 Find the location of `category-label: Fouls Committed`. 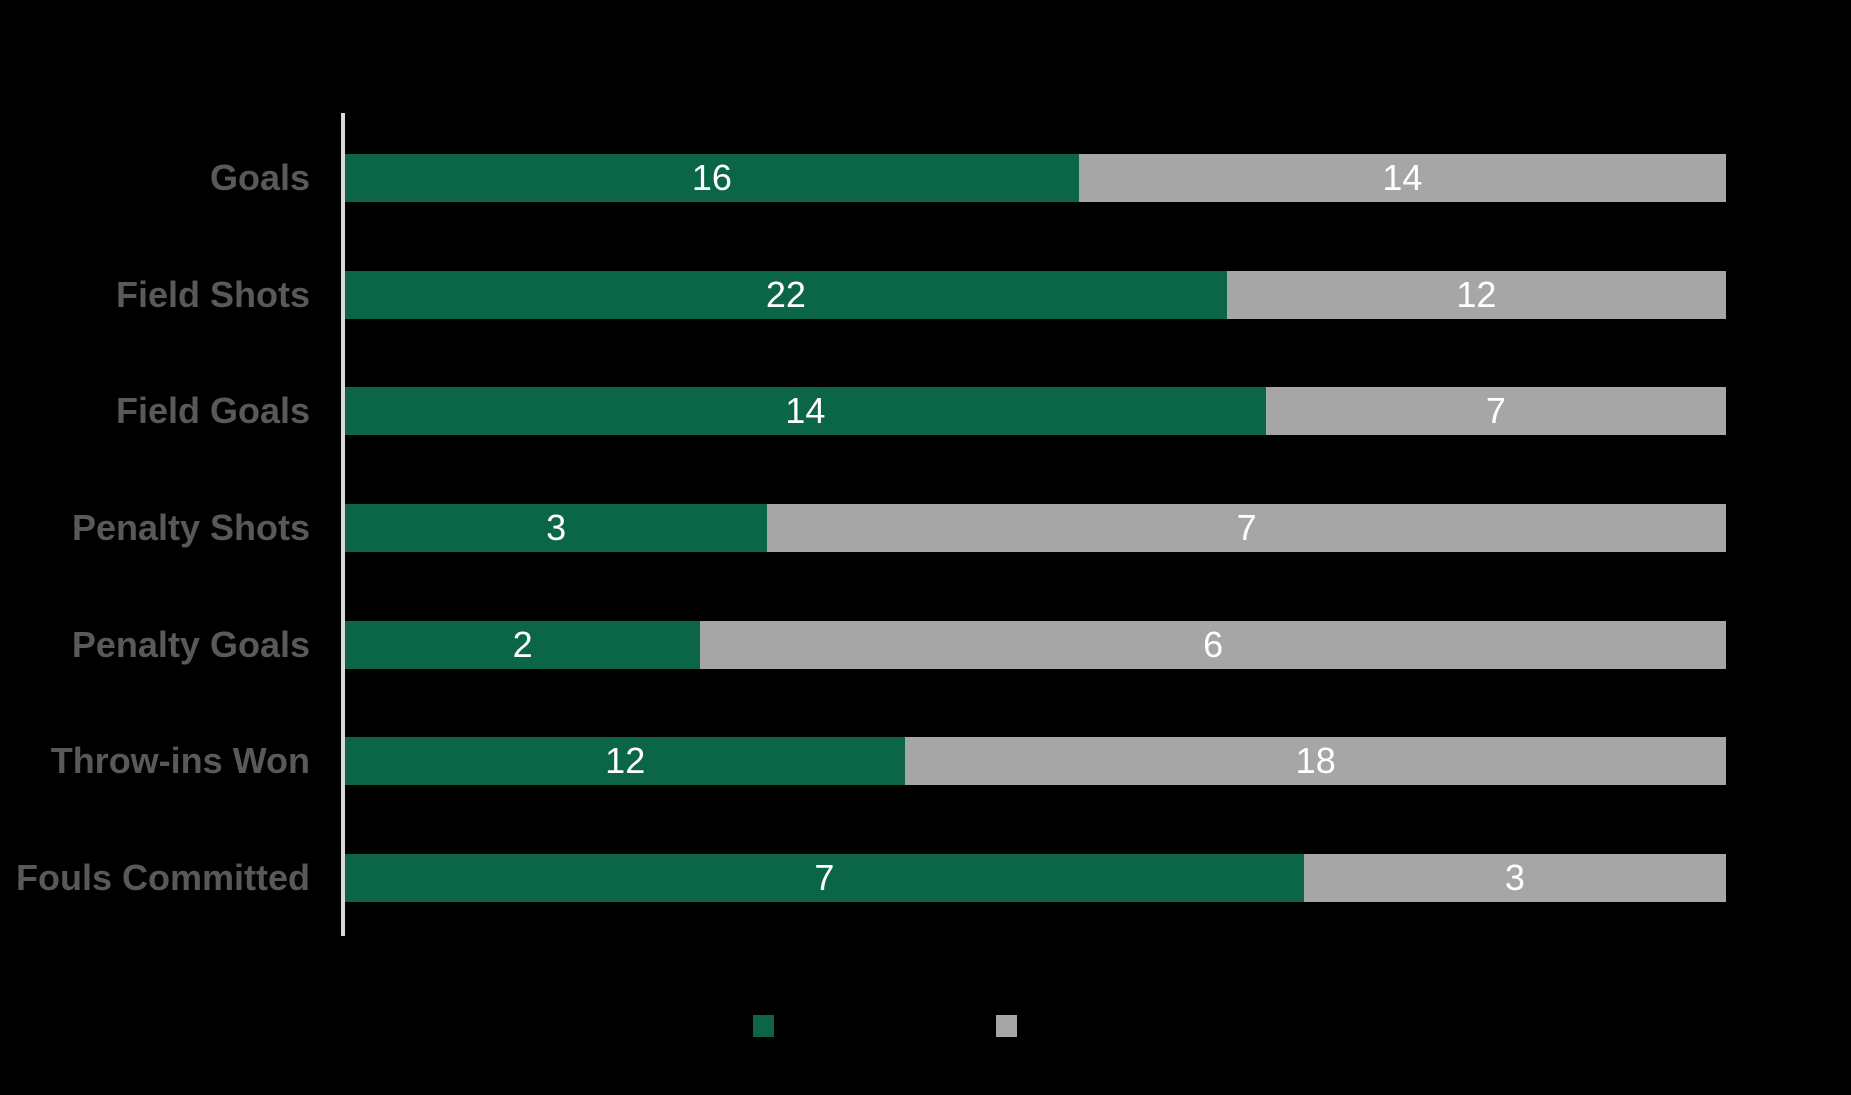

category-label: Fouls Committed is located at coordinates (163, 877).